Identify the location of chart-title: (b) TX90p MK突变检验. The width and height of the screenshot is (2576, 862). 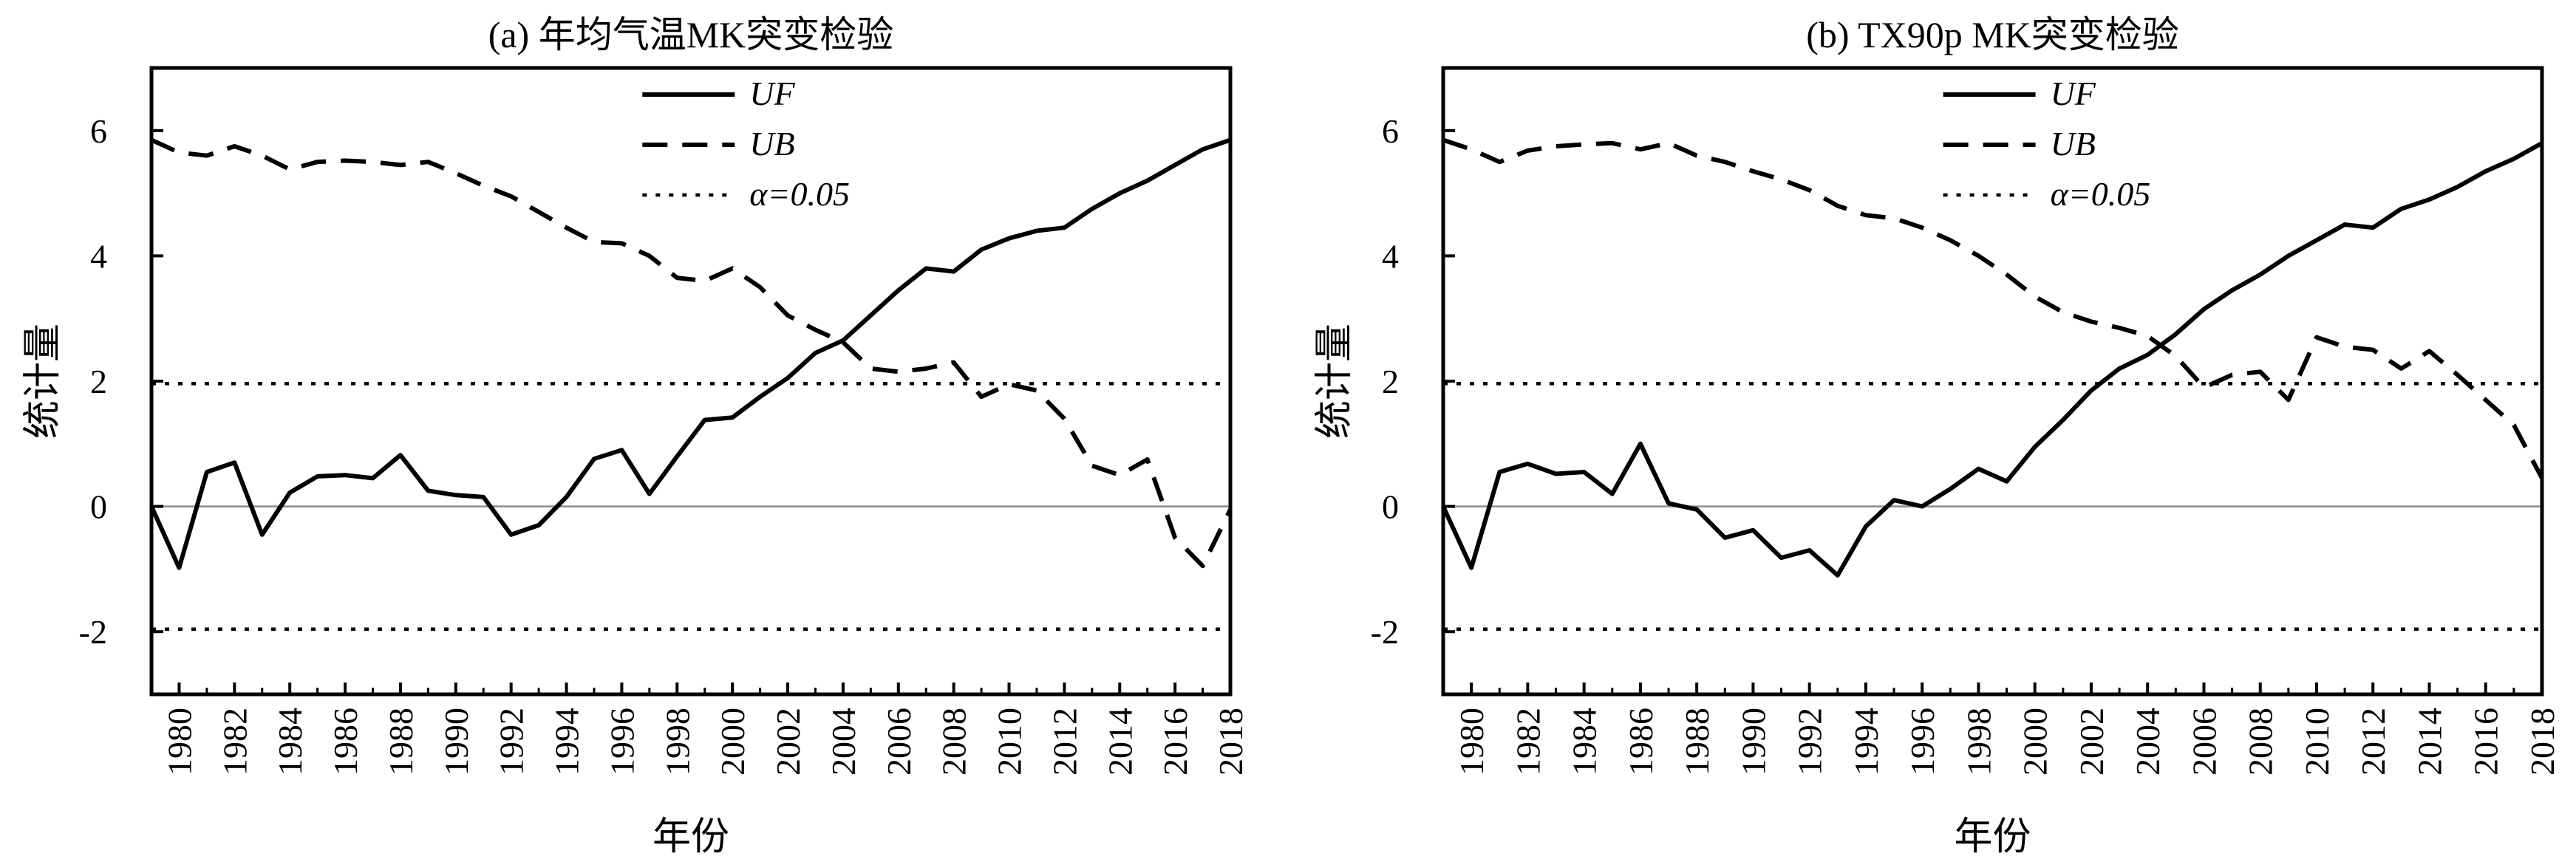
(1992, 34).